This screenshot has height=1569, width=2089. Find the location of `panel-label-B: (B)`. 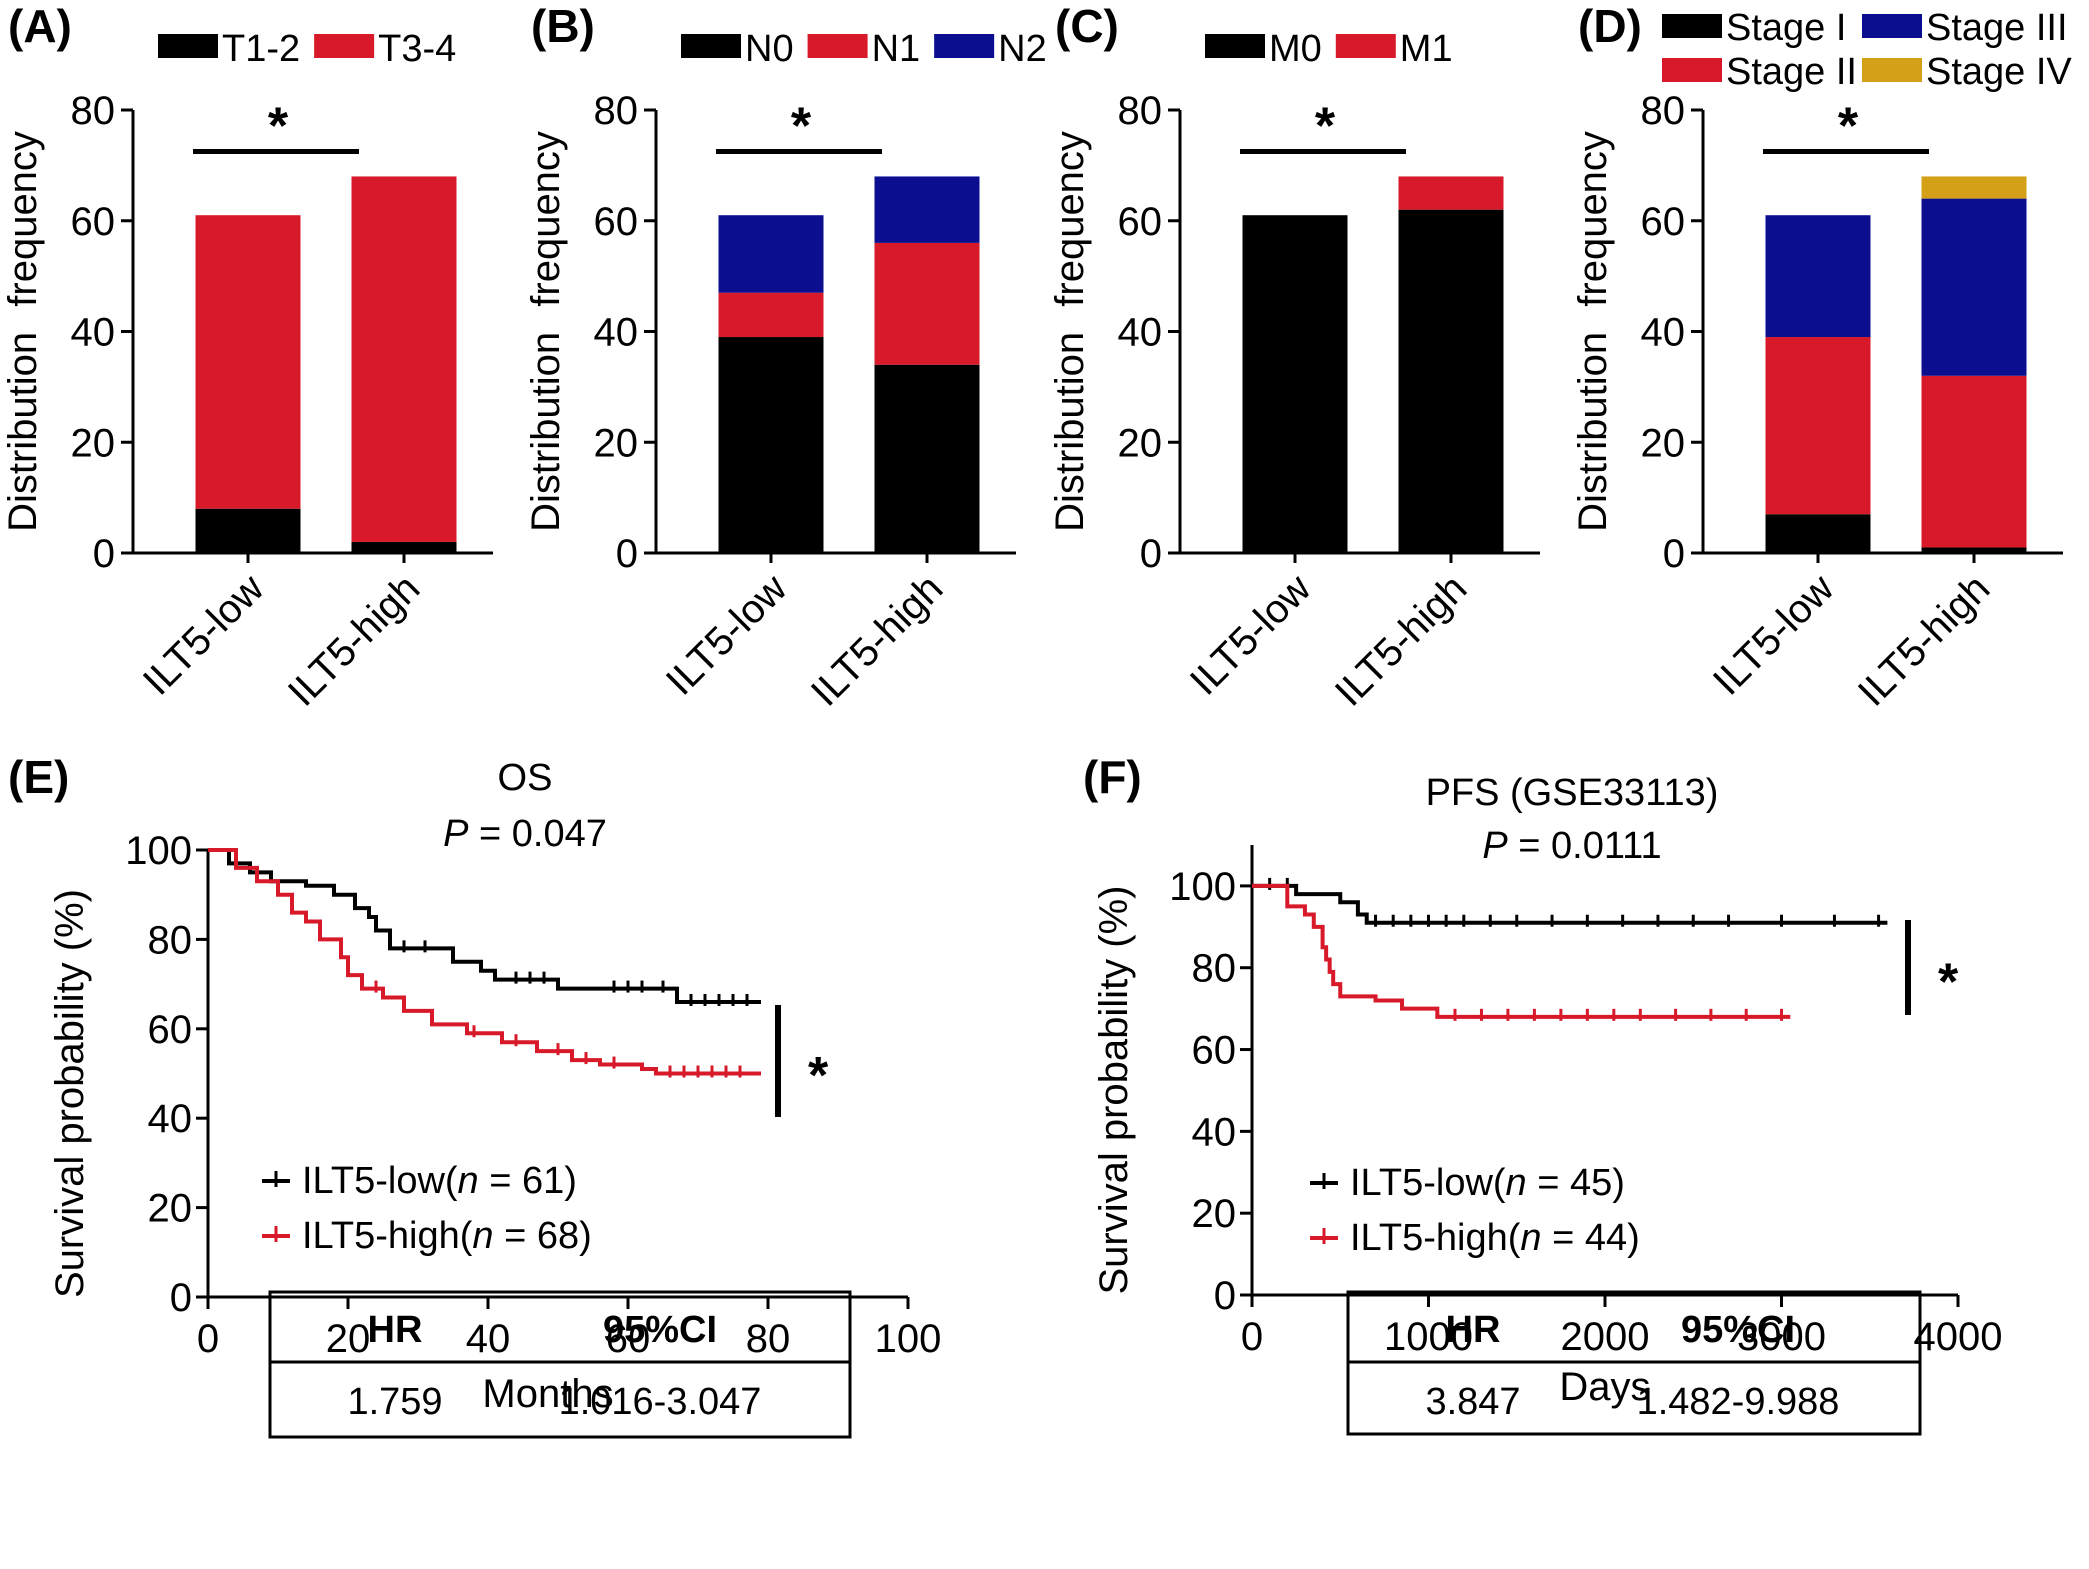

panel-label-B: (B) is located at coordinates (563, 26).